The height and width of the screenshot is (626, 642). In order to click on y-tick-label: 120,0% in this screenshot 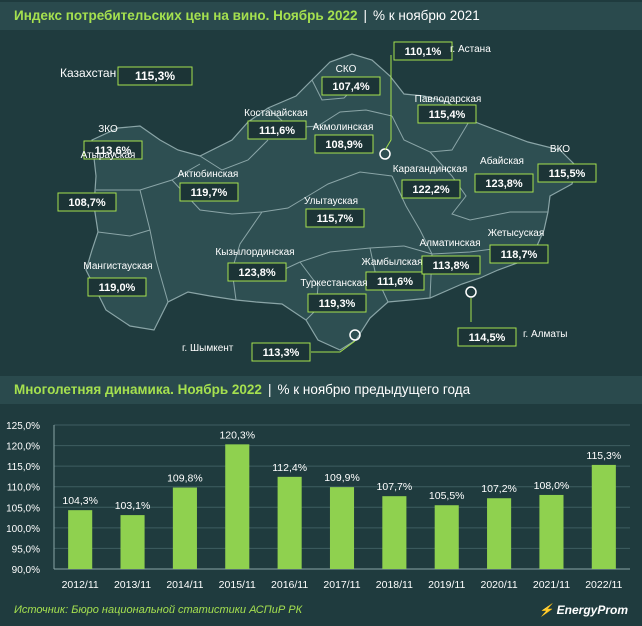, I will do `click(23, 447)`.